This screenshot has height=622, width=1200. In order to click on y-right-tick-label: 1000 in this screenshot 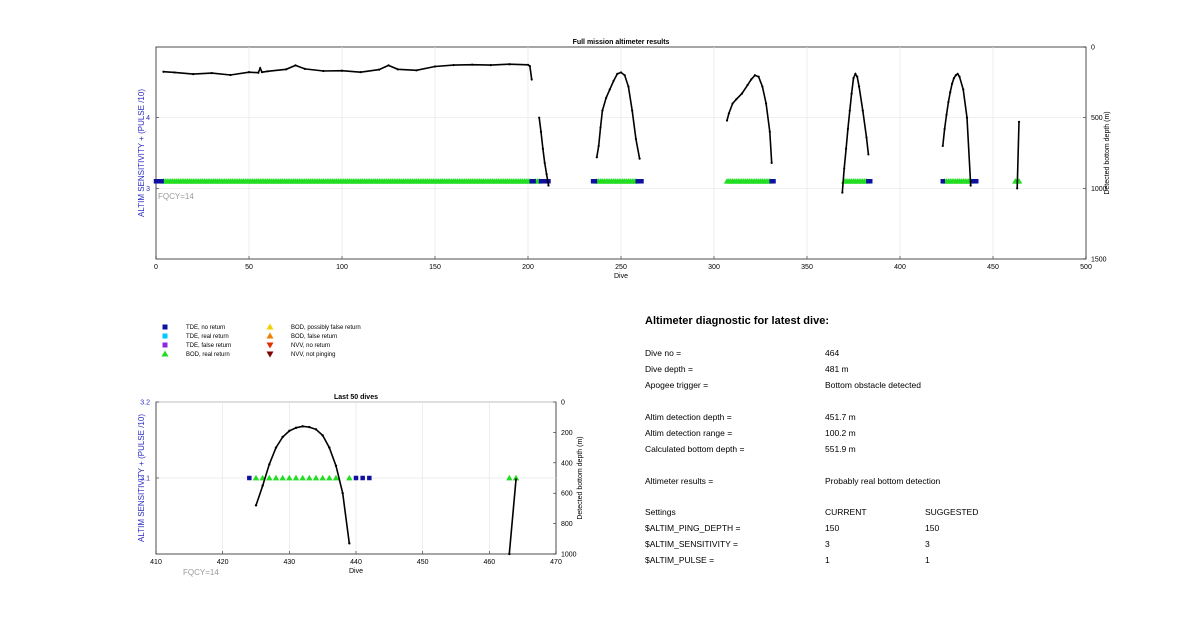, I will do `click(1099, 189)`.